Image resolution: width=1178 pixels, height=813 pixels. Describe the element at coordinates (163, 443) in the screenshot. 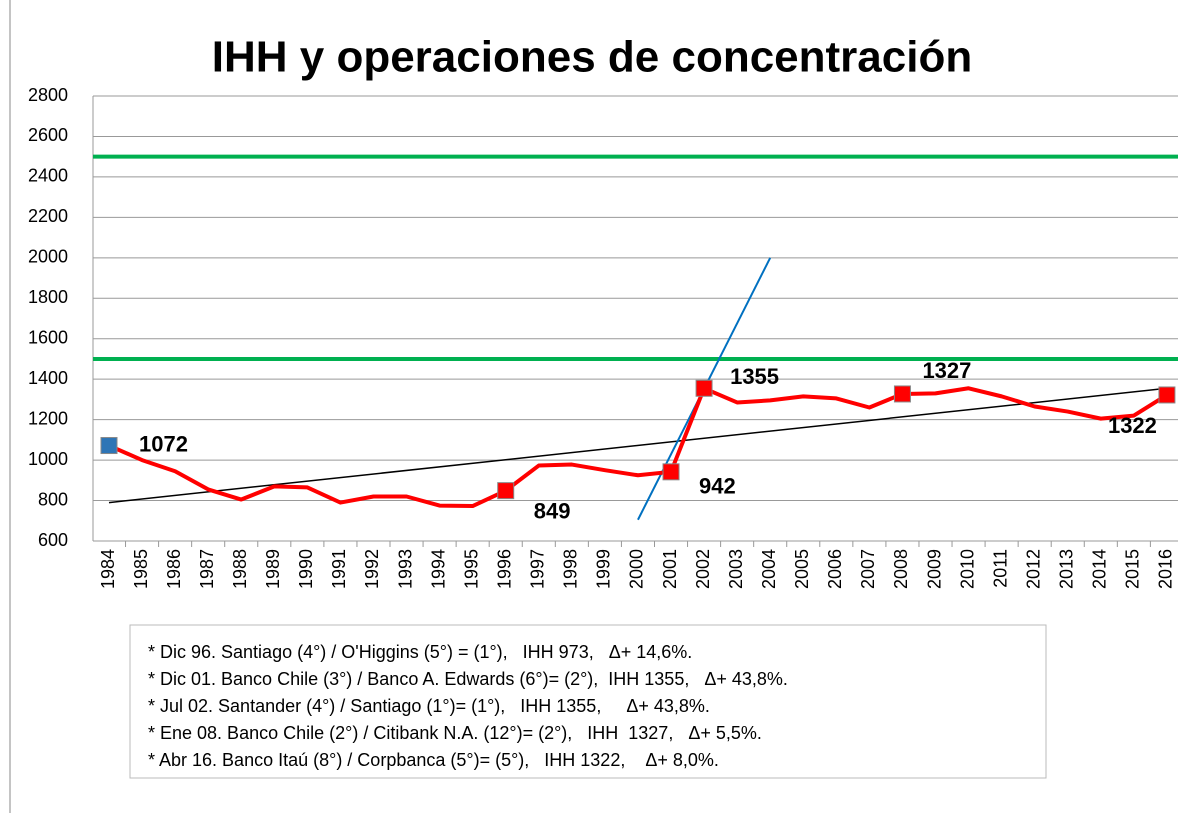

I see `data-label: 1072` at that location.